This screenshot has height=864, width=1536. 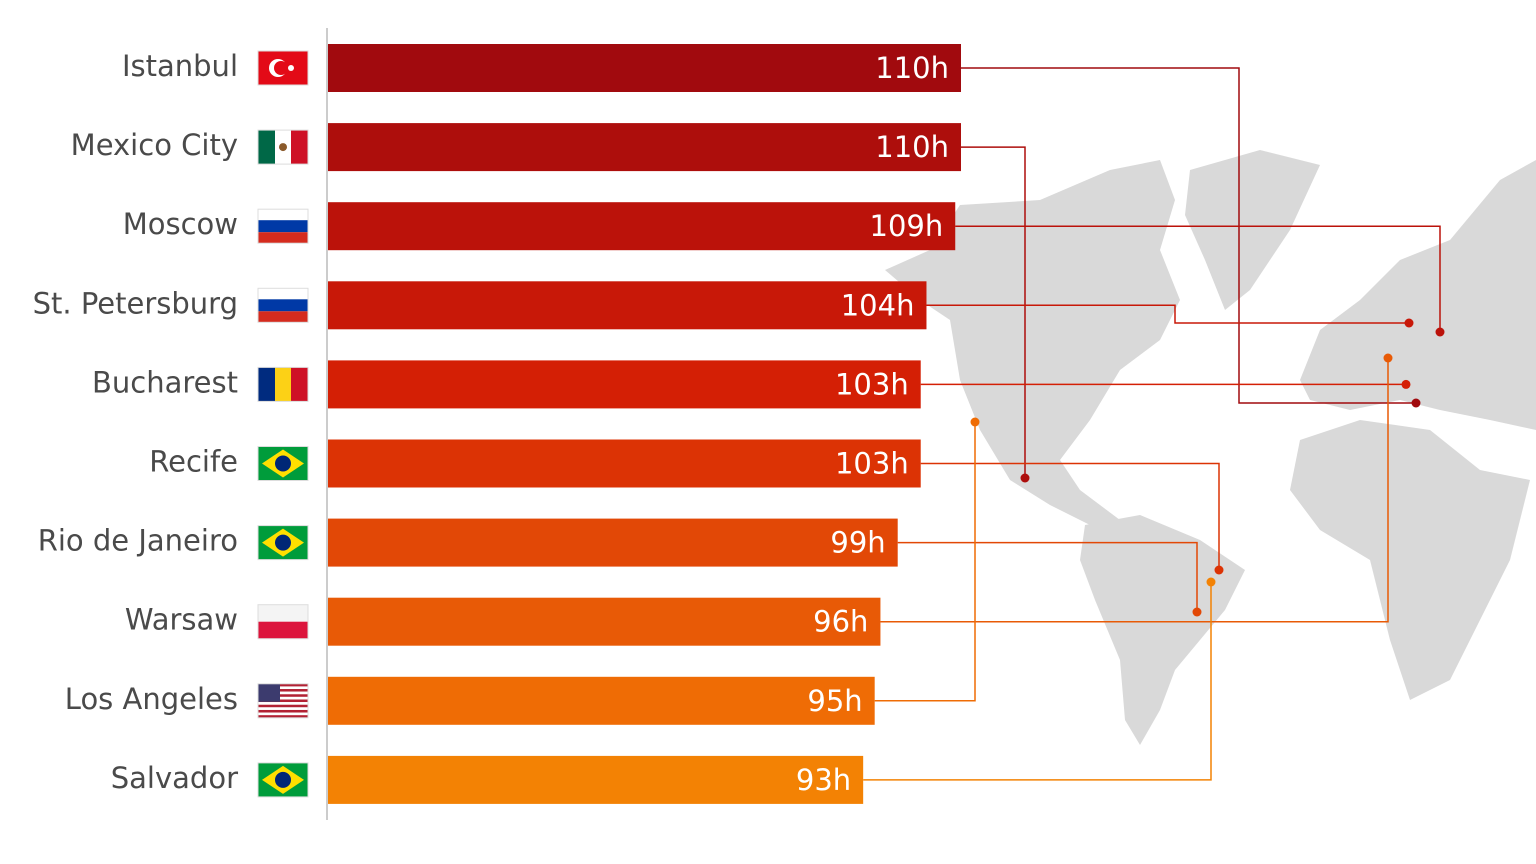 I want to click on value-label: 99h, so click(x=857, y=543).